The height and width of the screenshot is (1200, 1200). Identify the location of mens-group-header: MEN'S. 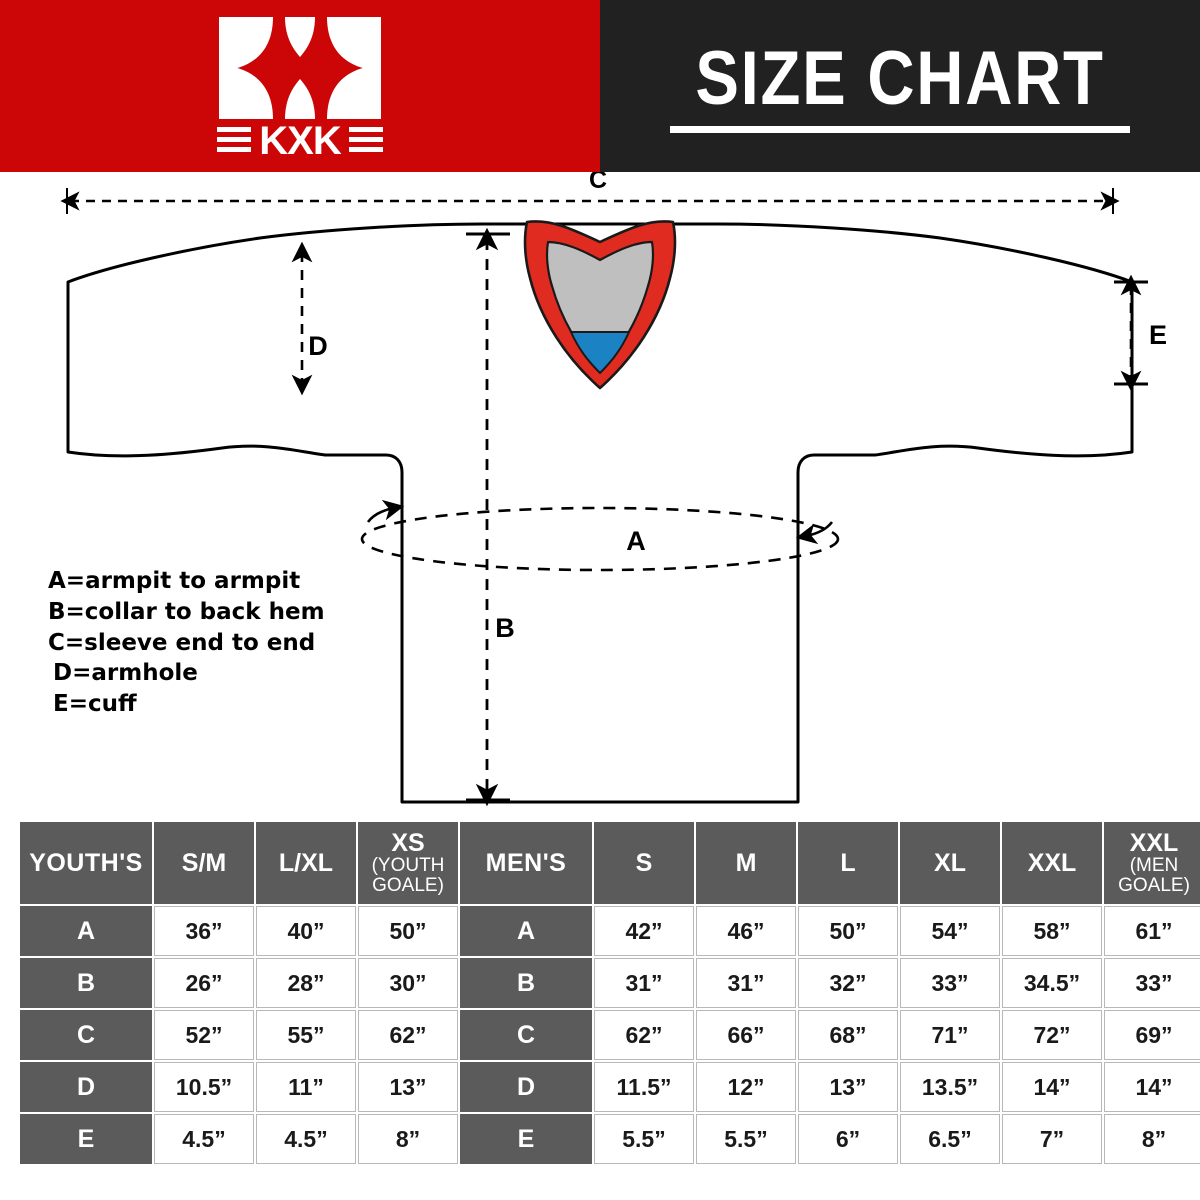
(526, 863).